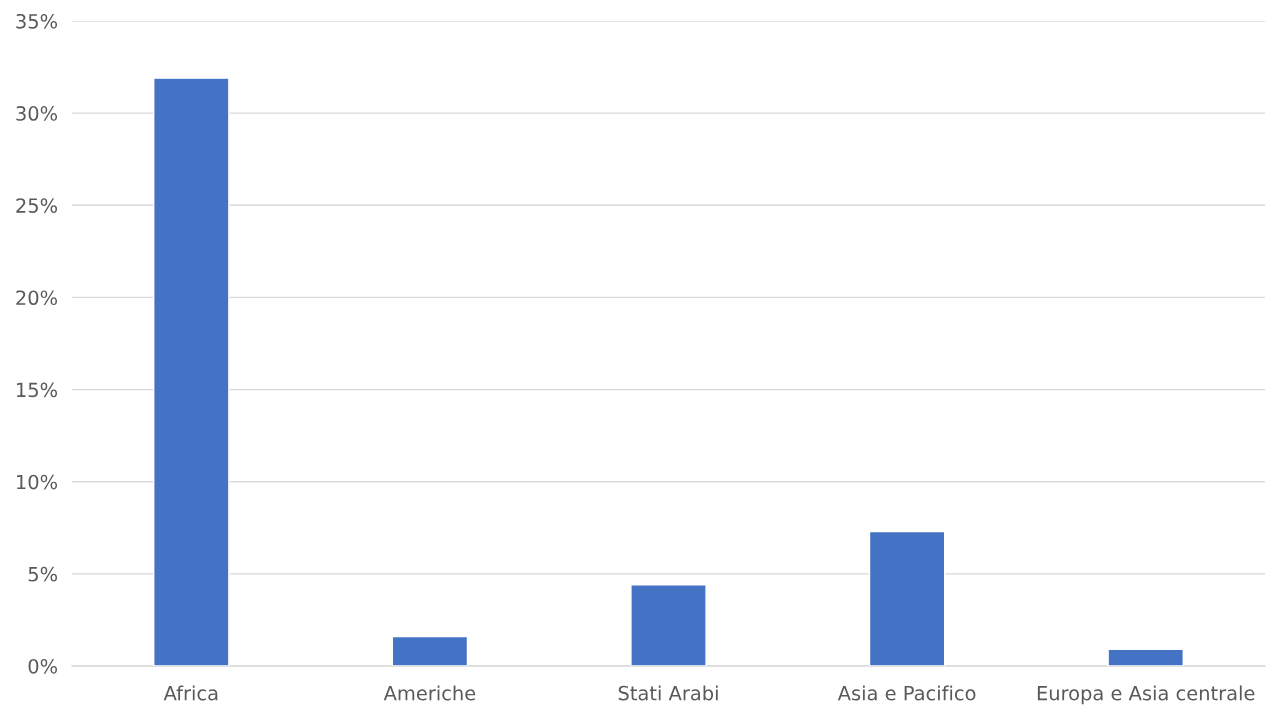  Describe the element at coordinates (37, 390) in the screenshot. I see `y-tick-label: 15%` at that location.